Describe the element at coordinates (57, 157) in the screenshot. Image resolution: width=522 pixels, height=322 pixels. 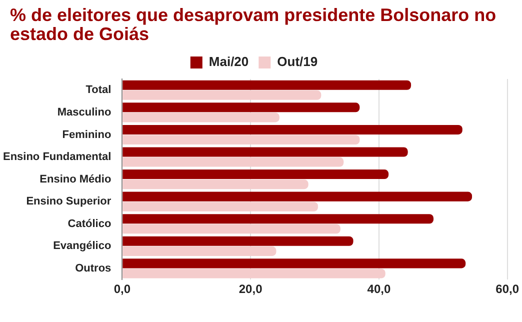
I see `y-tick-label: Ensino Fundamental` at that location.